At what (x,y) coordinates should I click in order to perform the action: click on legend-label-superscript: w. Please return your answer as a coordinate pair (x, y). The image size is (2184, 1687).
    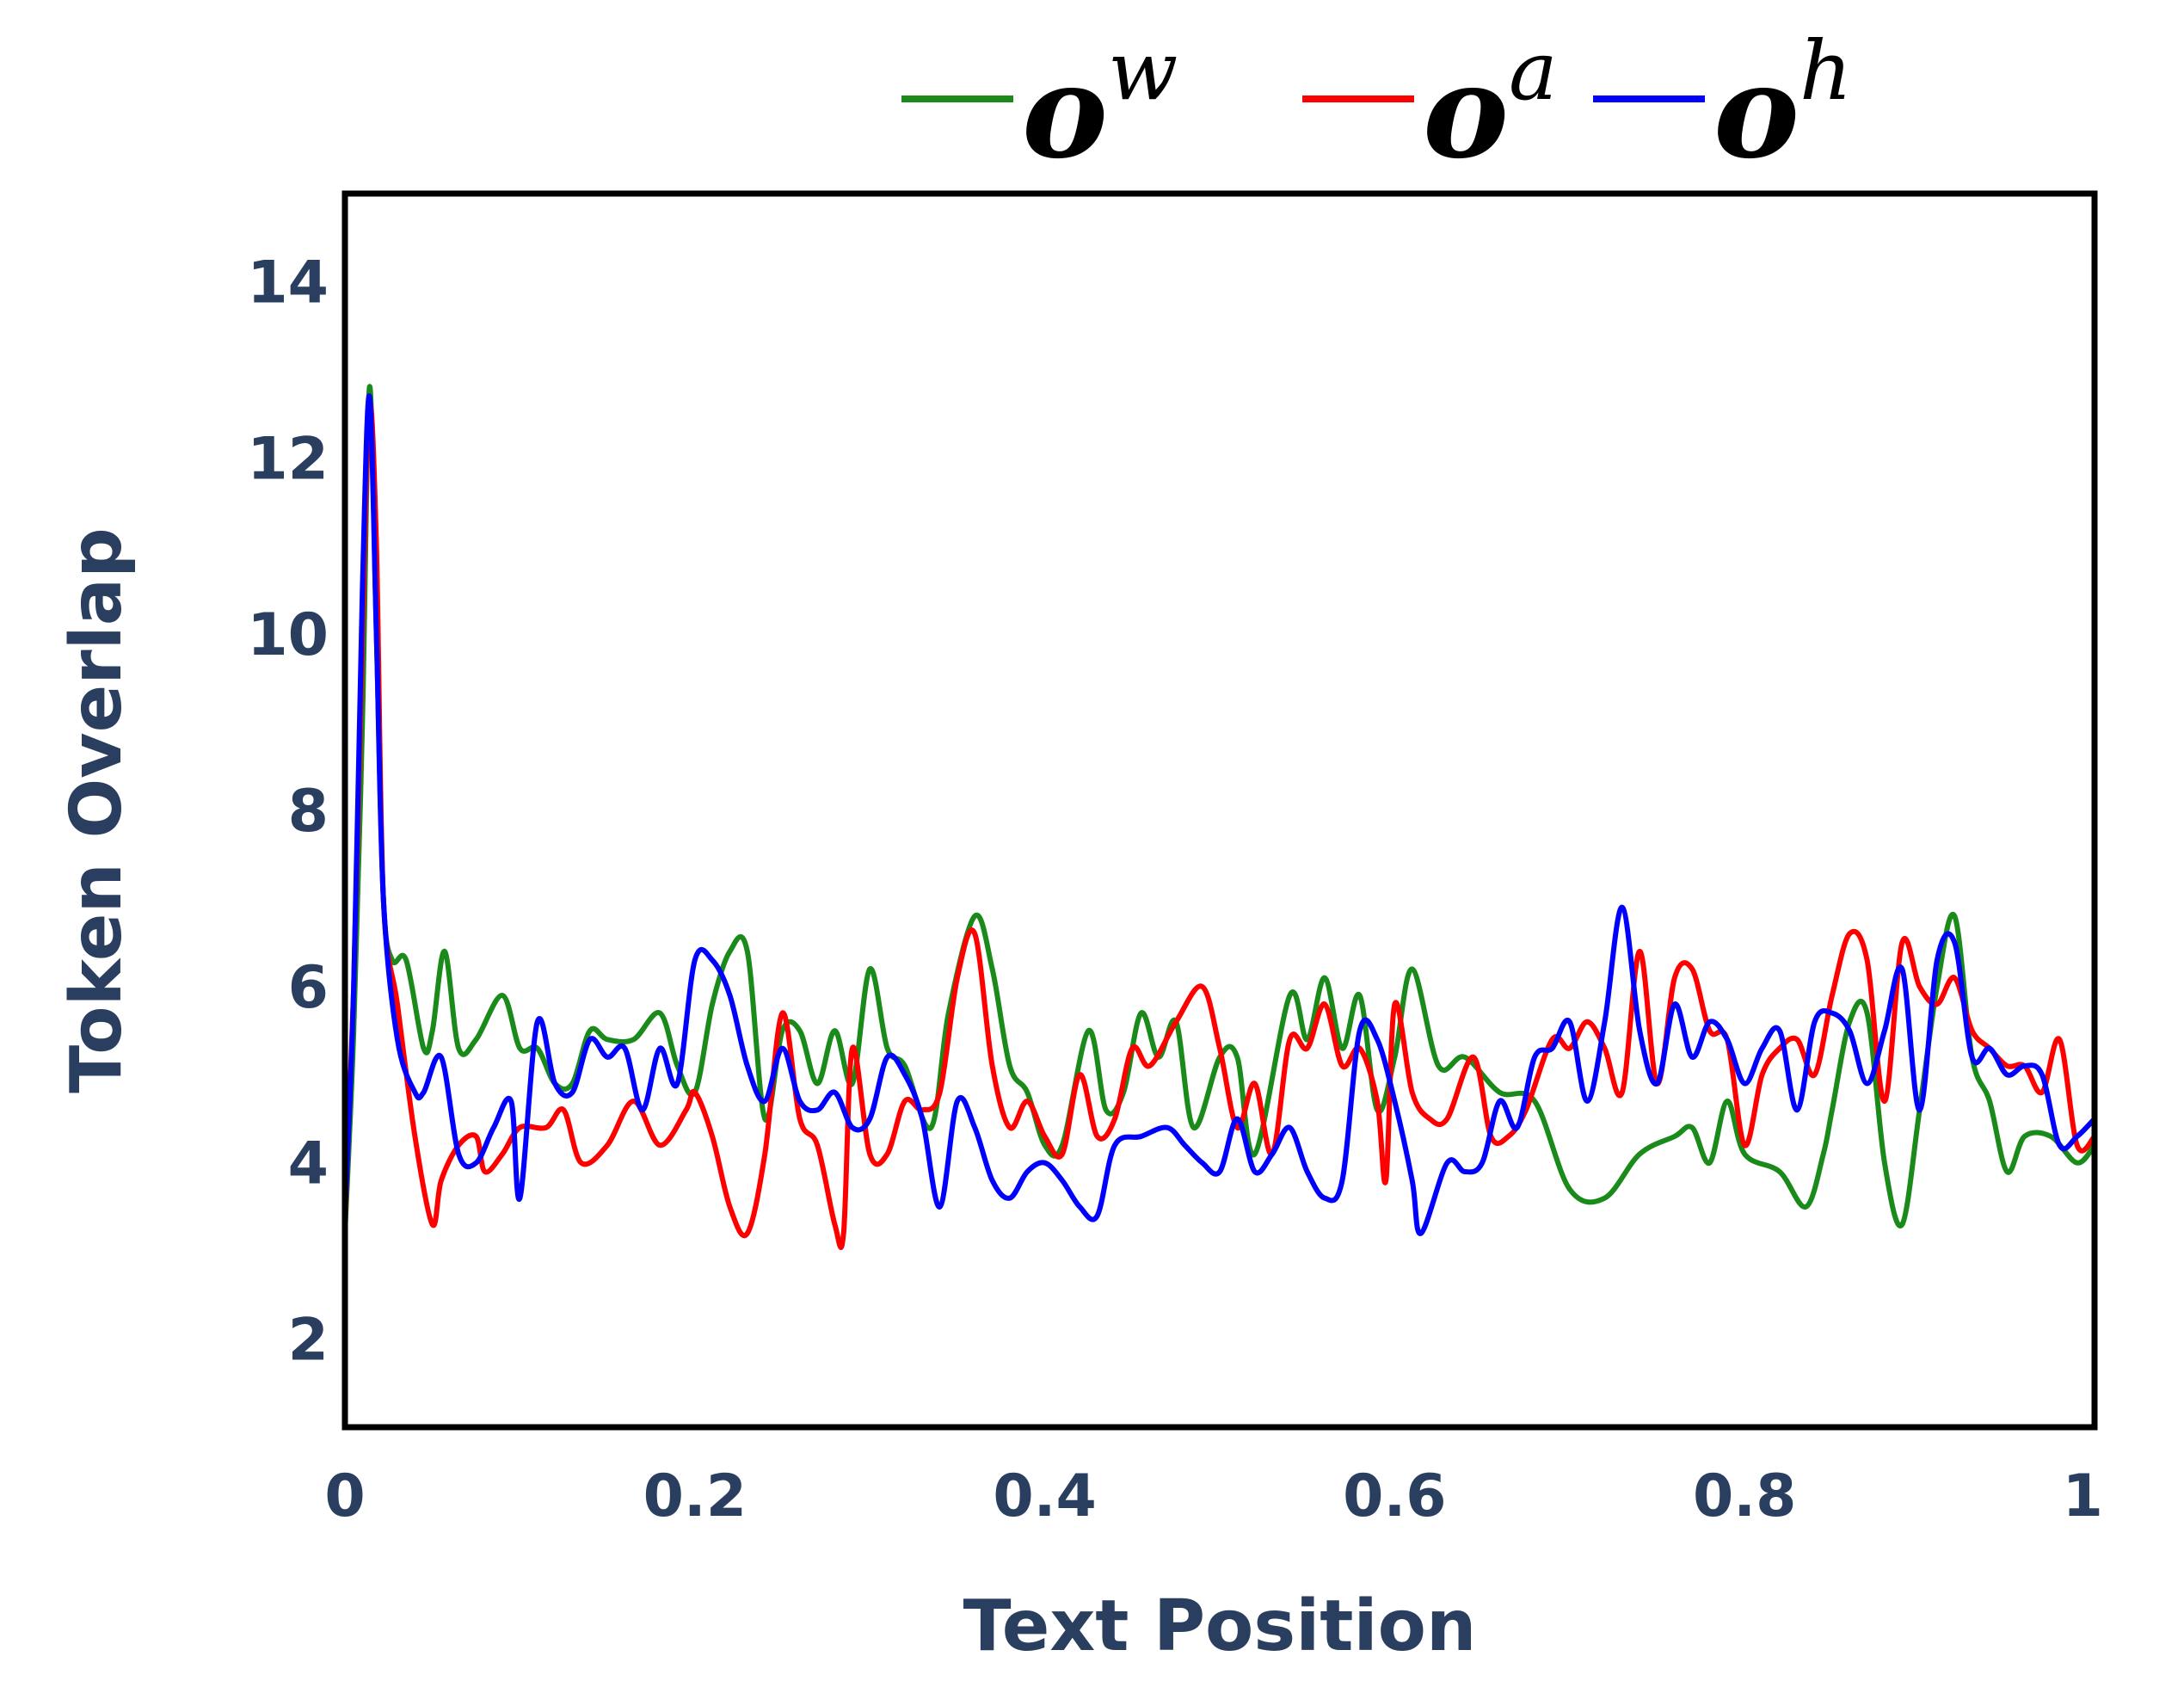
    Looking at the image, I should click on (1143, 71).